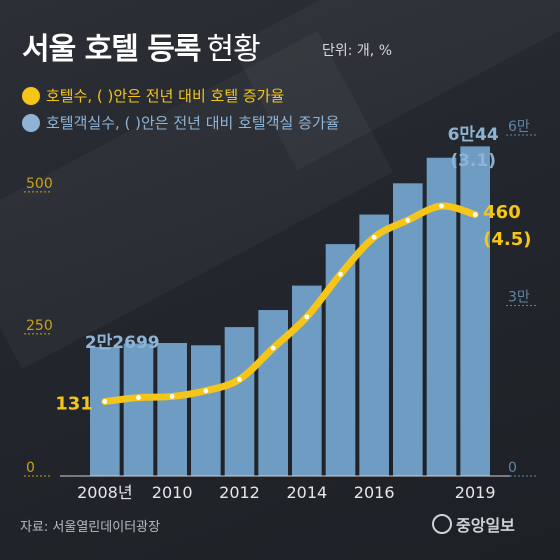  I want to click on brand-name: 중앙일보, so click(485, 525).